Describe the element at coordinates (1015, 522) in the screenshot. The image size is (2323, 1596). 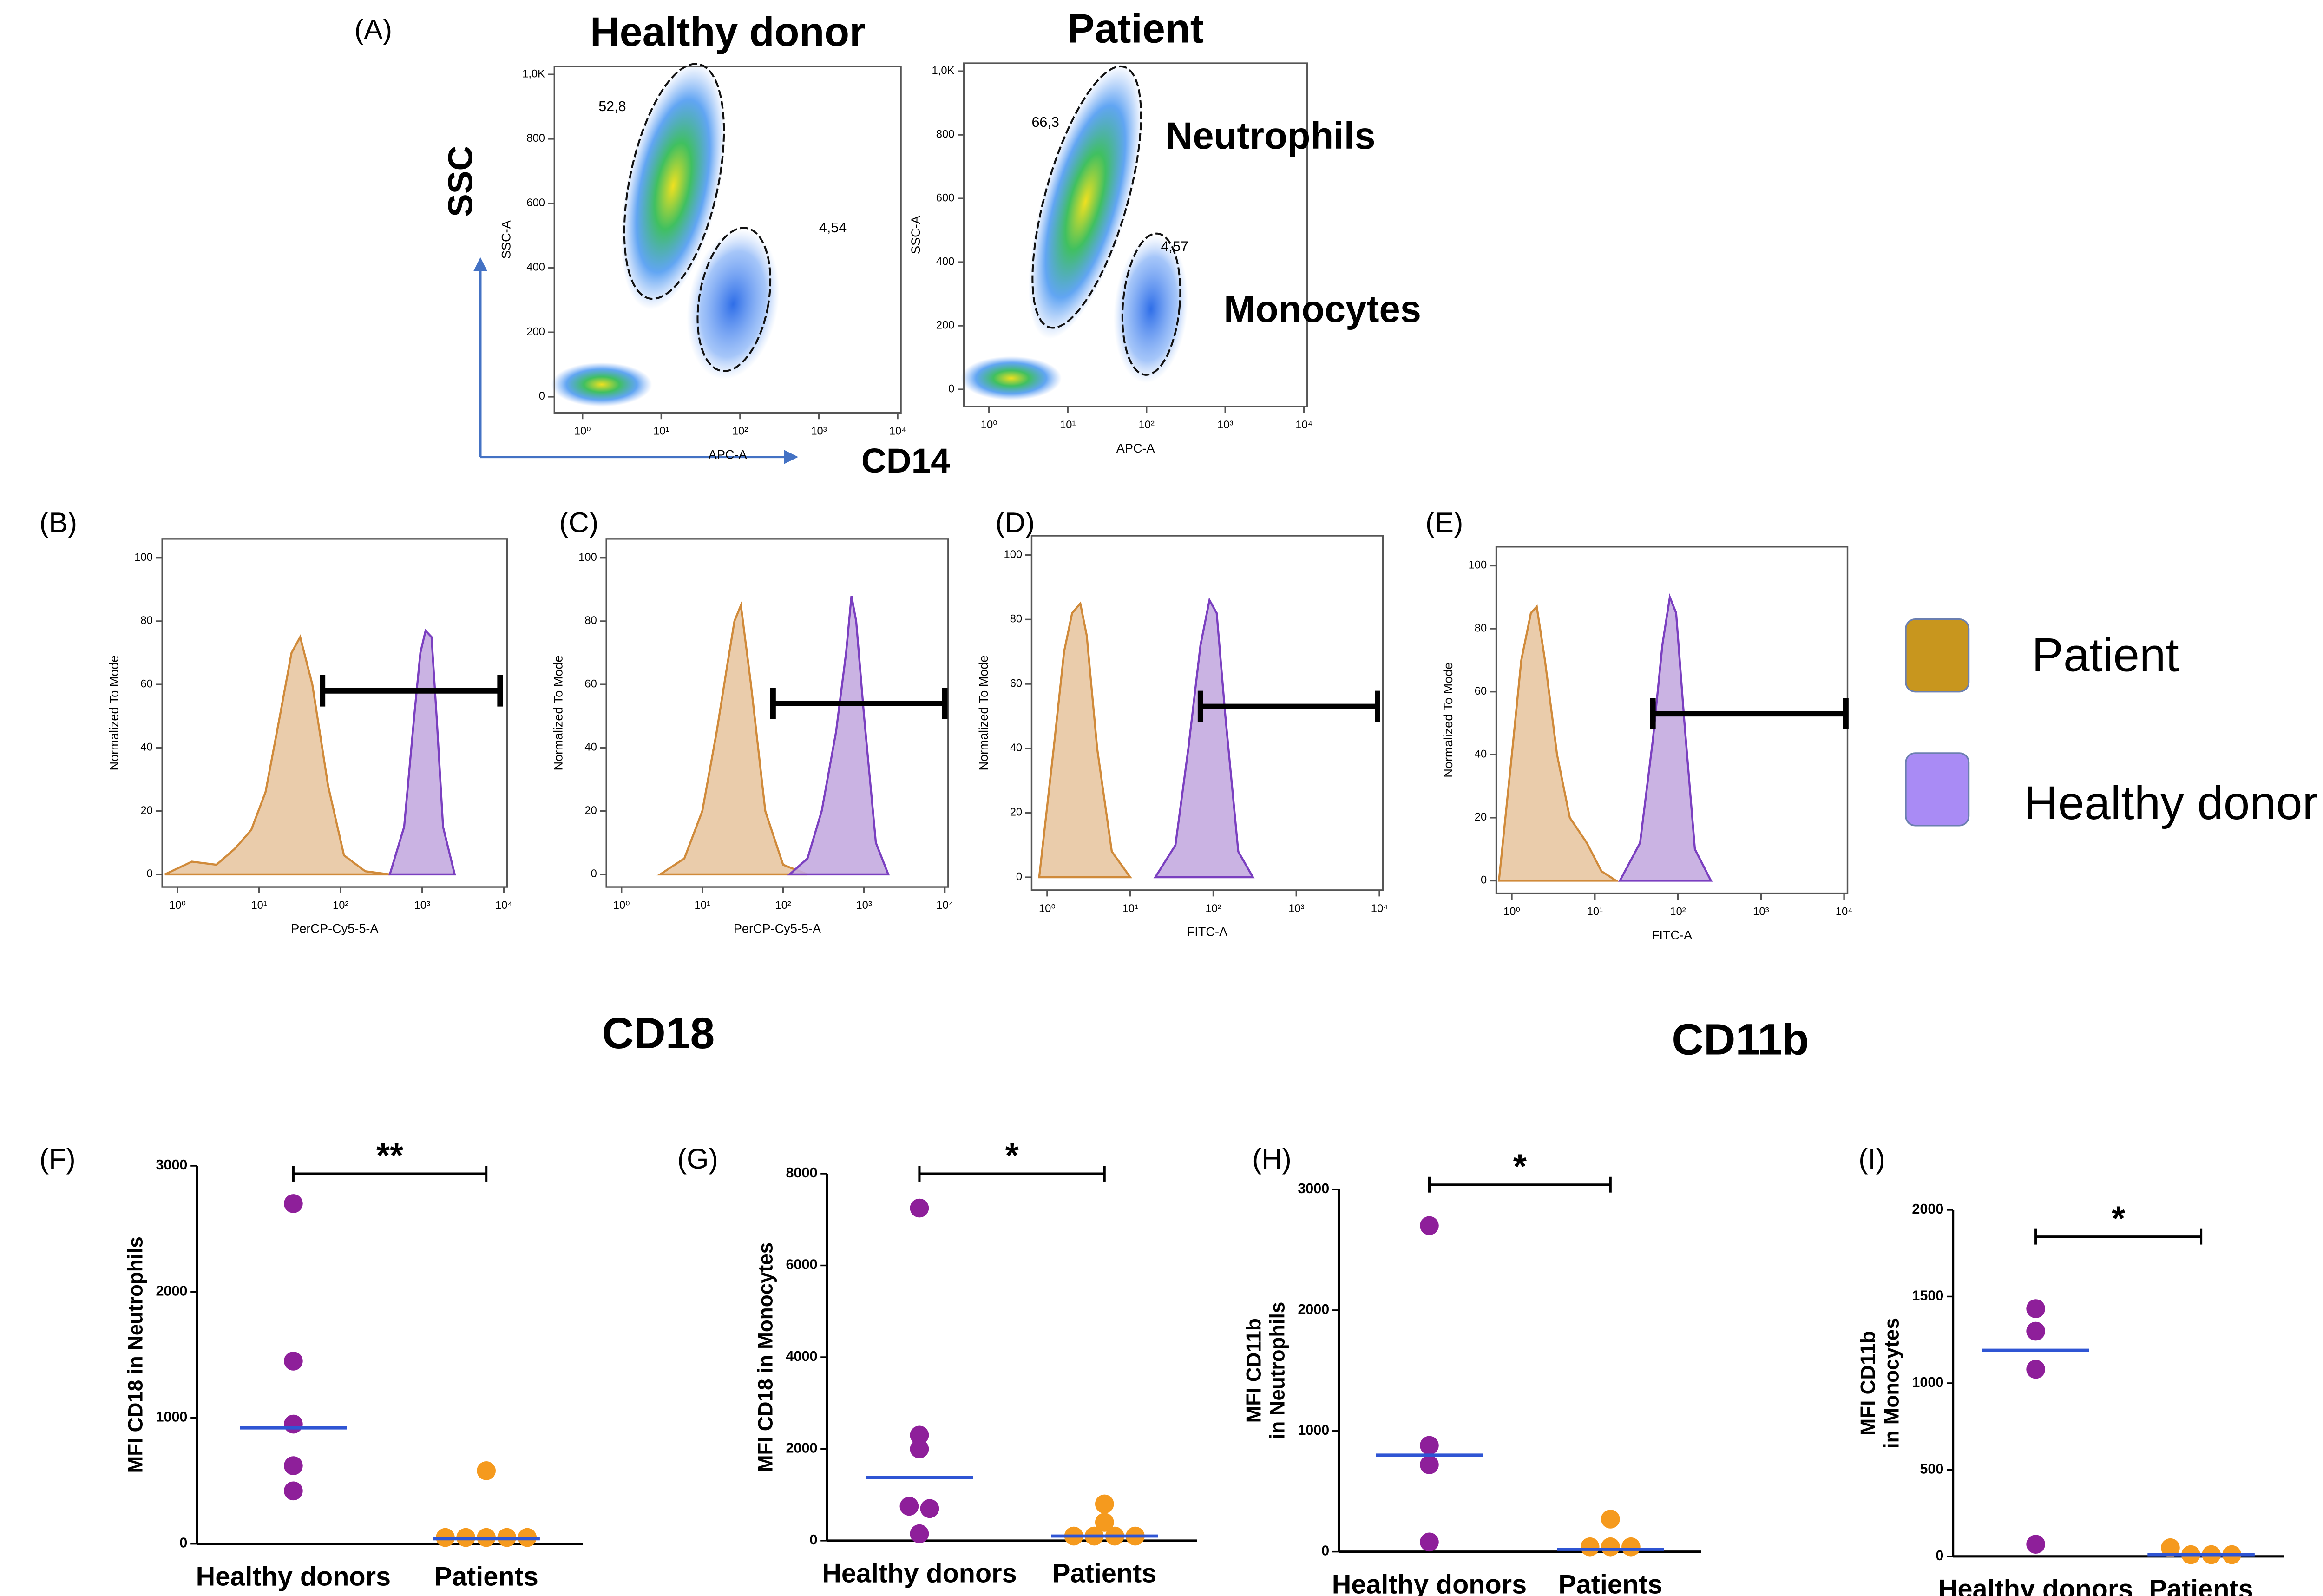
I see `panel-label: (D)` at that location.